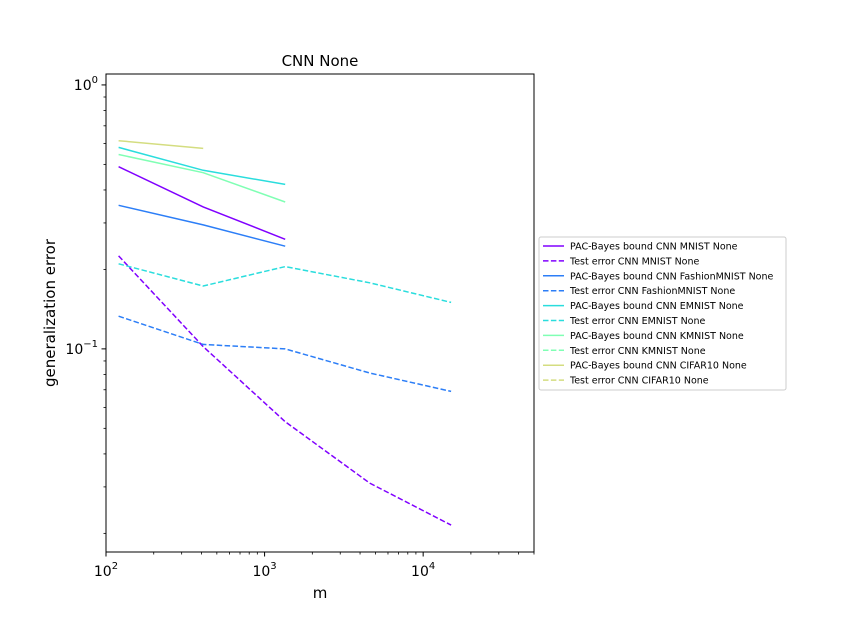 This screenshot has width=850, height=620. I want to click on legend-label: PAC-Bayes bound CNN KMNIST None, so click(657, 336).